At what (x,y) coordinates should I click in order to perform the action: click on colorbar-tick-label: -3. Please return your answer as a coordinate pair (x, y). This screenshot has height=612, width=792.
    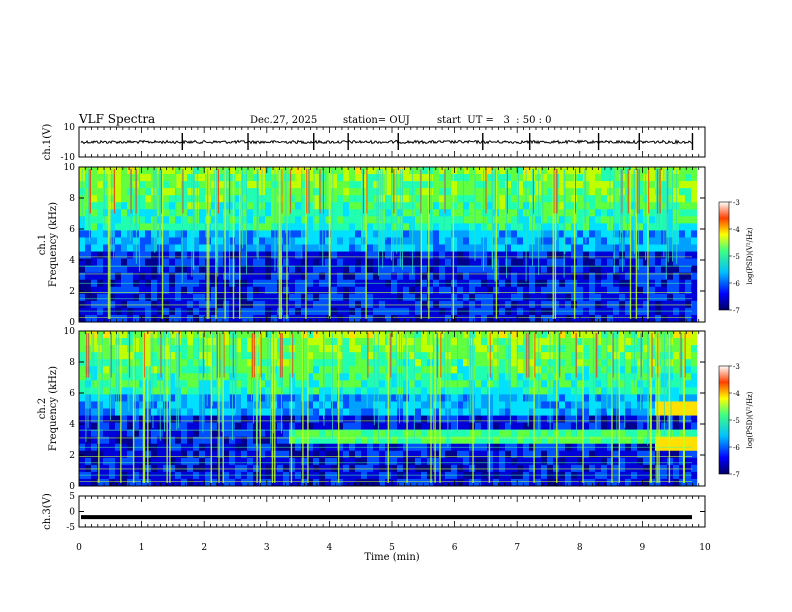
    Looking at the image, I should click on (736, 203).